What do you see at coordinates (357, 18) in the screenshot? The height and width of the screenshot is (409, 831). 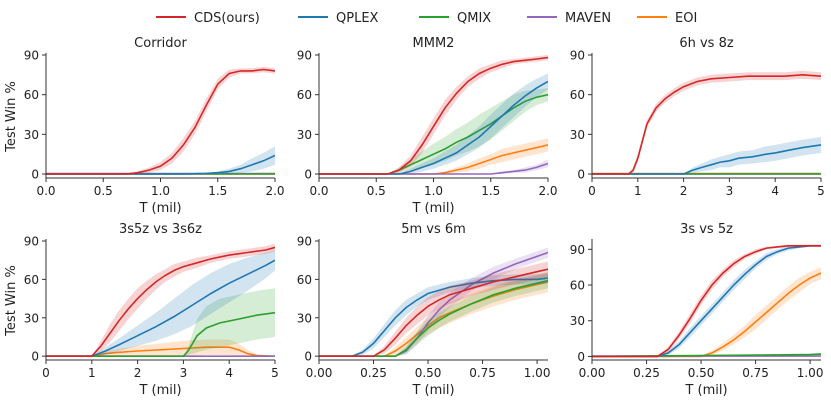 I see `legend-label: QPLEX` at bounding box center [357, 18].